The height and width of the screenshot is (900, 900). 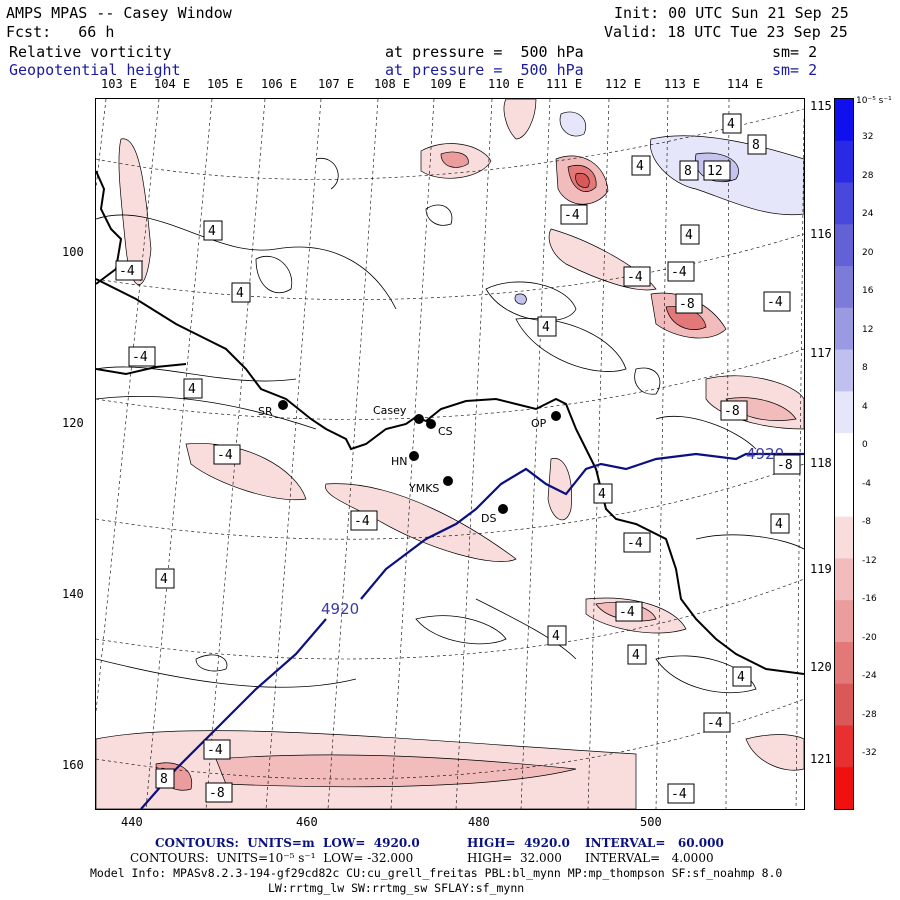 What do you see at coordinates (869, 560) in the screenshot?
I see `colorbar-tick-label: -12` at bounding box center [869, 560].